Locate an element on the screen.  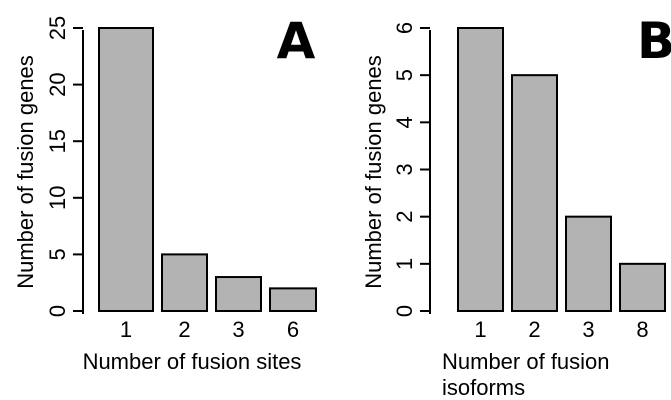
panel-b-xtick-label: 8 is located at coordinates (642, 329).